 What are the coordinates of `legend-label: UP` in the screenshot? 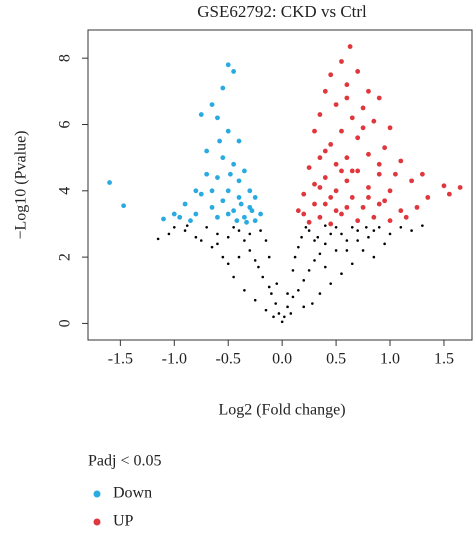 It's located at (123, 521).